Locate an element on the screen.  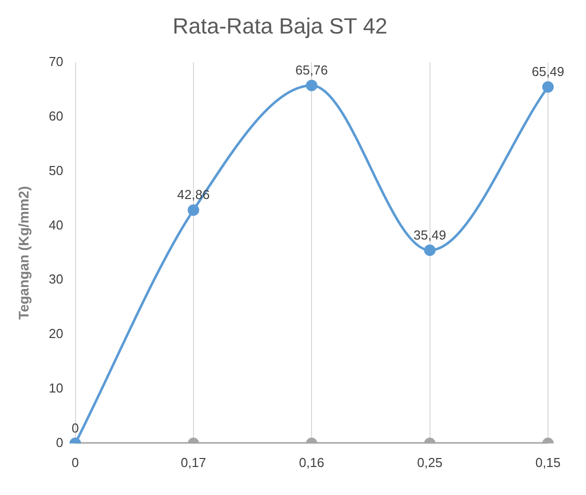
y-tick-label: 50 is located at coordinates (56, 170).